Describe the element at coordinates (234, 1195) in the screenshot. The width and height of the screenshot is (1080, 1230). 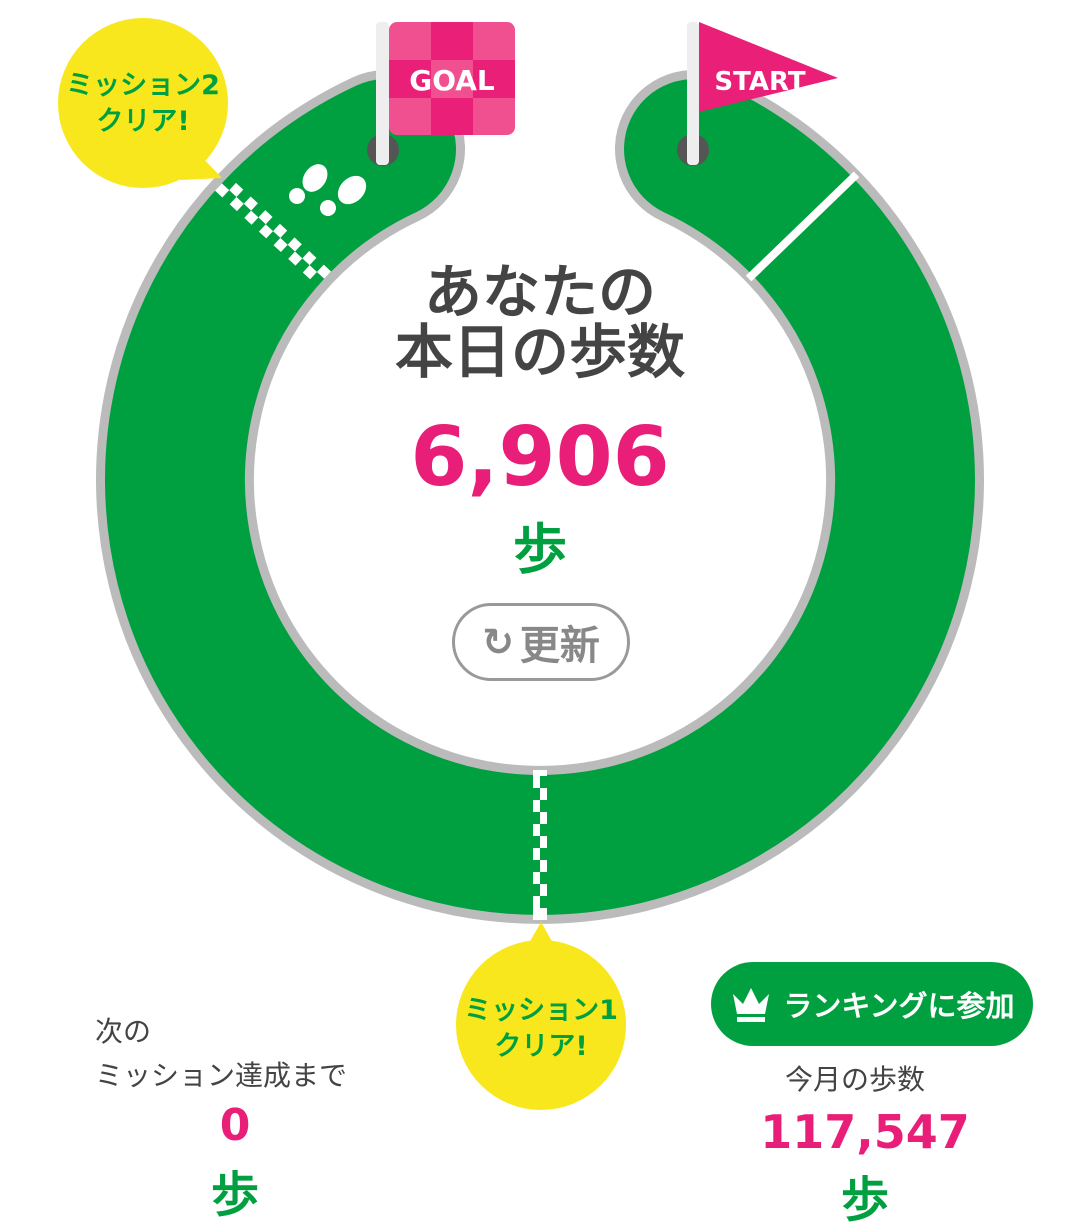
I see `next-mission-unit: 歩` at that location.